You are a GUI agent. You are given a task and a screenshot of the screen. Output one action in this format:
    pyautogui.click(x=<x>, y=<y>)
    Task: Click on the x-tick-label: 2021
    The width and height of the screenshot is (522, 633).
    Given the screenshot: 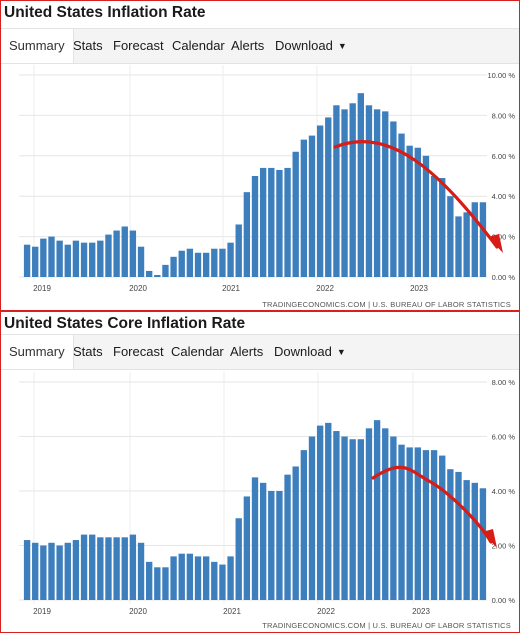 What is the action you would take?
    pyautogui.click(x=232, y=611)
    